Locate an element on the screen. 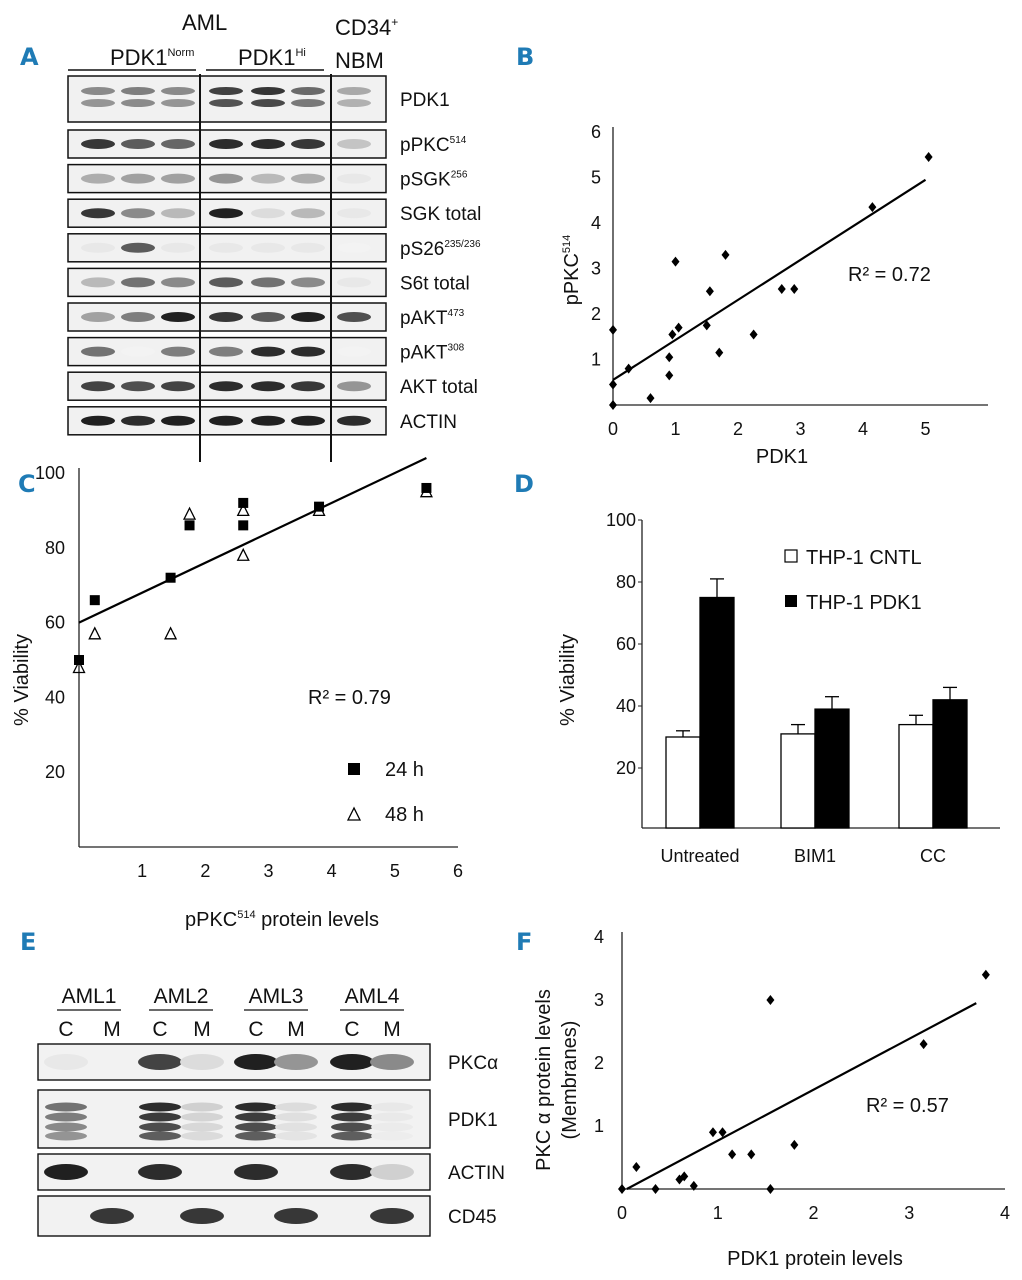 This screenshot has height=1280, width=1022. x-tick-label: 2 is located at coordinates (738, 429).